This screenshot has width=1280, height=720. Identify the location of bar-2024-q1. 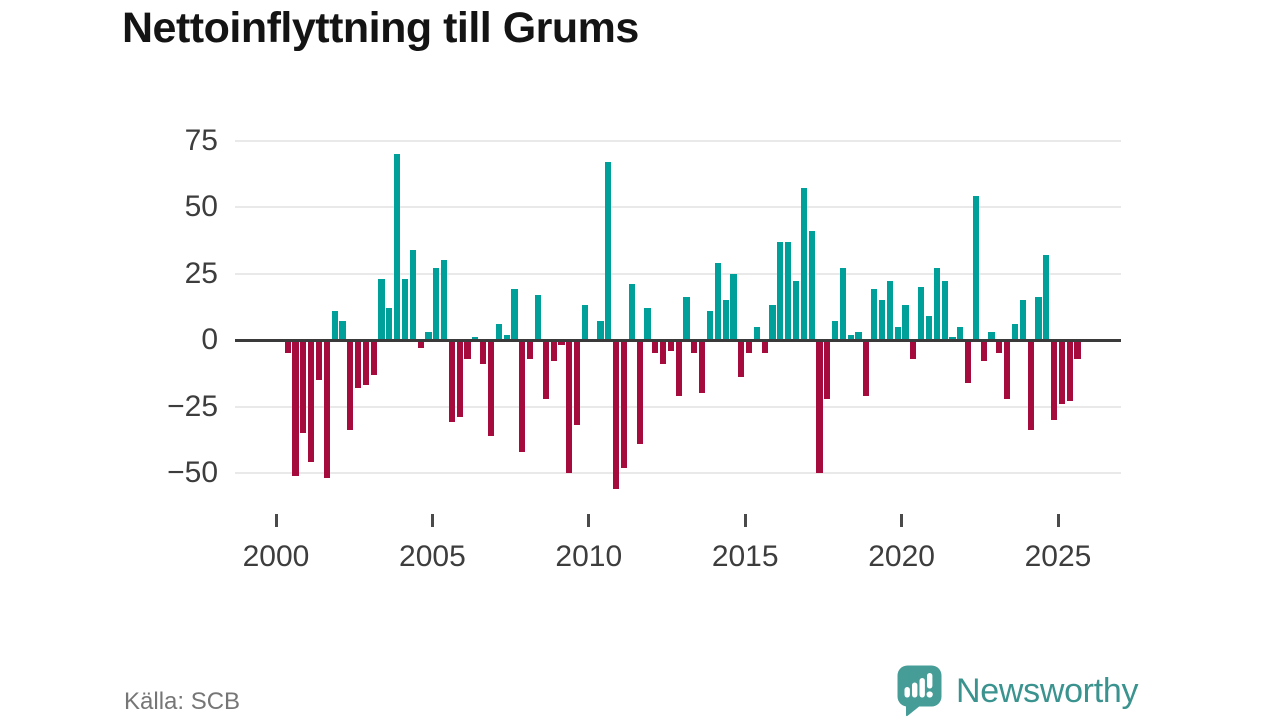
(1030, 385).